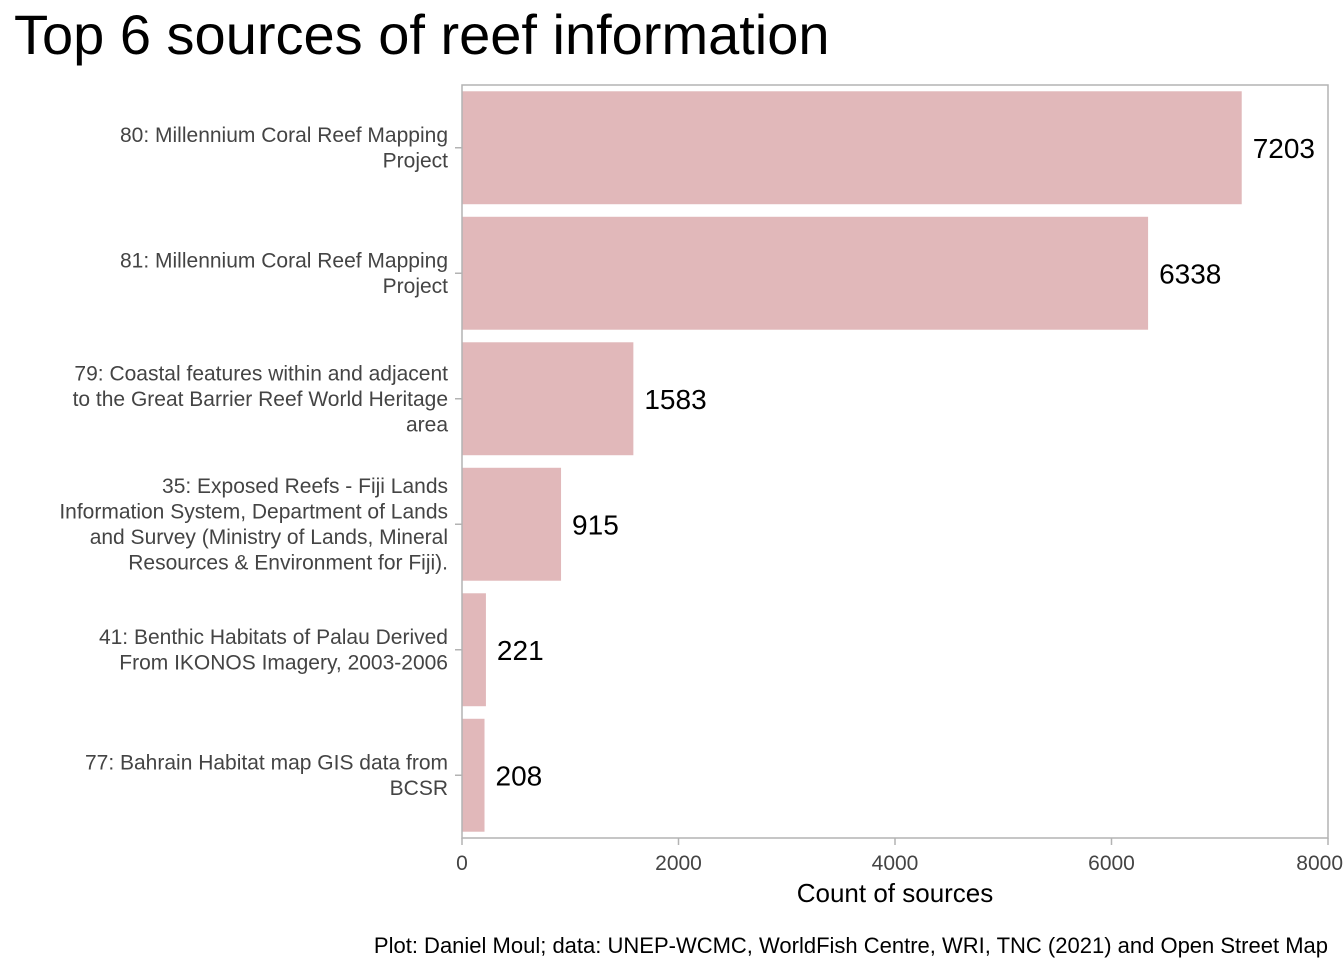 The height and width of the screenshot is (960, 1344). I want to click on category-label-line: area, so click(427, 424).